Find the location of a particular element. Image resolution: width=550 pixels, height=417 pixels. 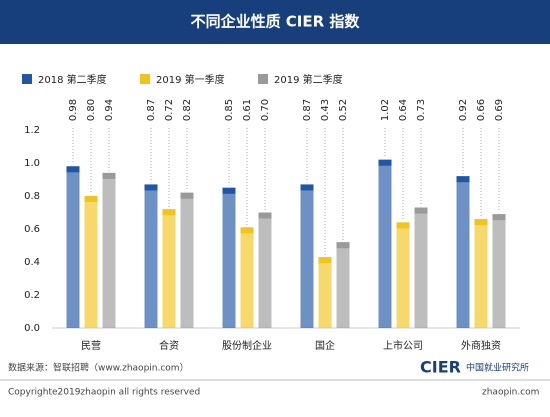

logo-cier: CIER is located at coordinates (440, 367).